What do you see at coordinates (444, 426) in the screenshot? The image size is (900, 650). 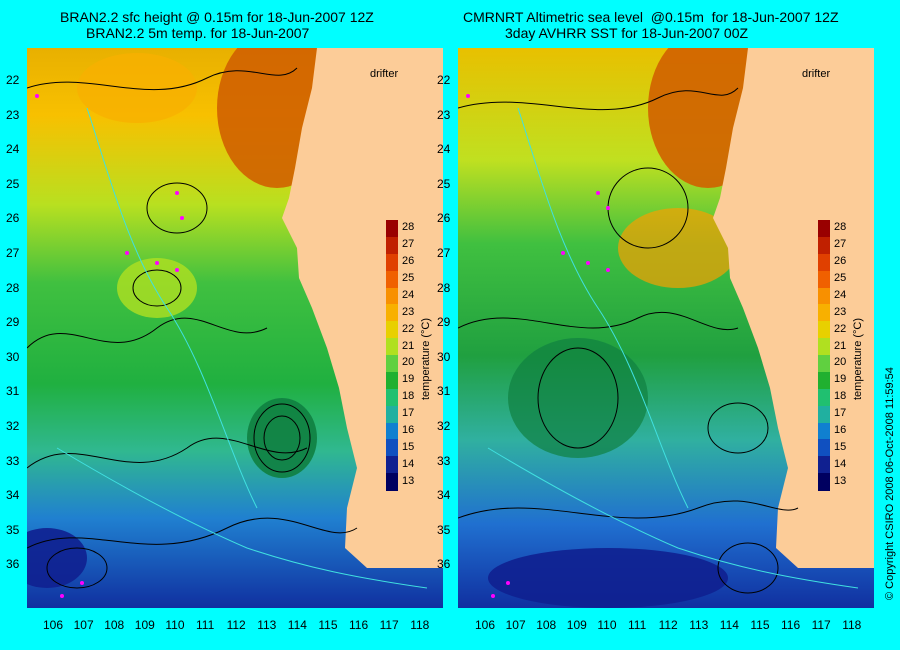 I see `latitude-label: 32` at bounding box center [444, 426].